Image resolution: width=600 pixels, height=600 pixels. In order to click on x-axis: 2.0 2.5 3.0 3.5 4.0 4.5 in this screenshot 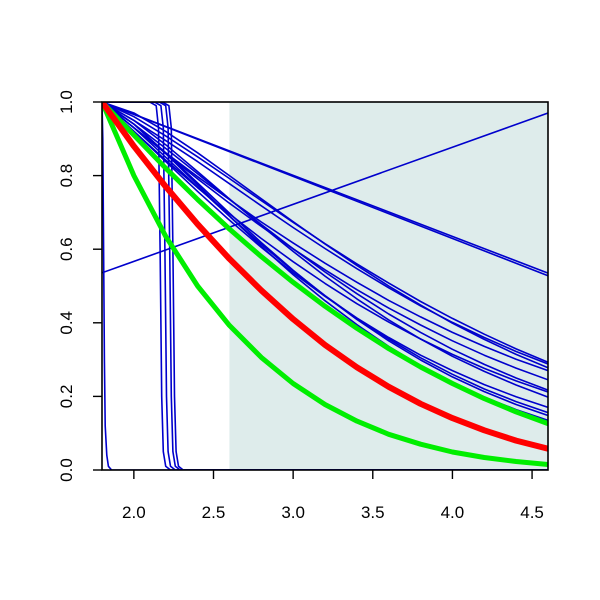, I will do `click(333, 496)`.